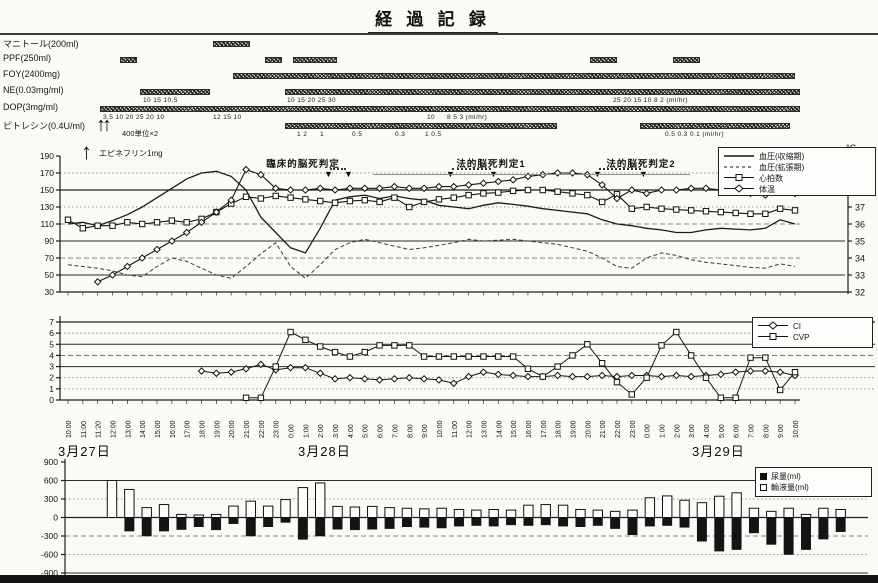 The image size is (878, 583). Describe the element at coordinates (51, 355) in the screenshot. I see `y-tick-label: 4` at that location.